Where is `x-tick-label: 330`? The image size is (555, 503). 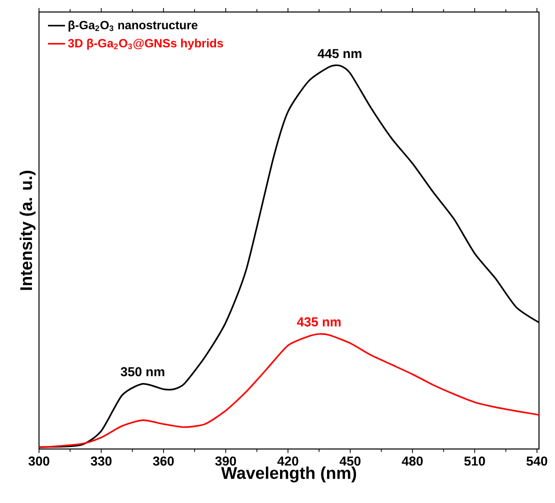
x-tick-label: 330 is located at coordinates (101, 461).